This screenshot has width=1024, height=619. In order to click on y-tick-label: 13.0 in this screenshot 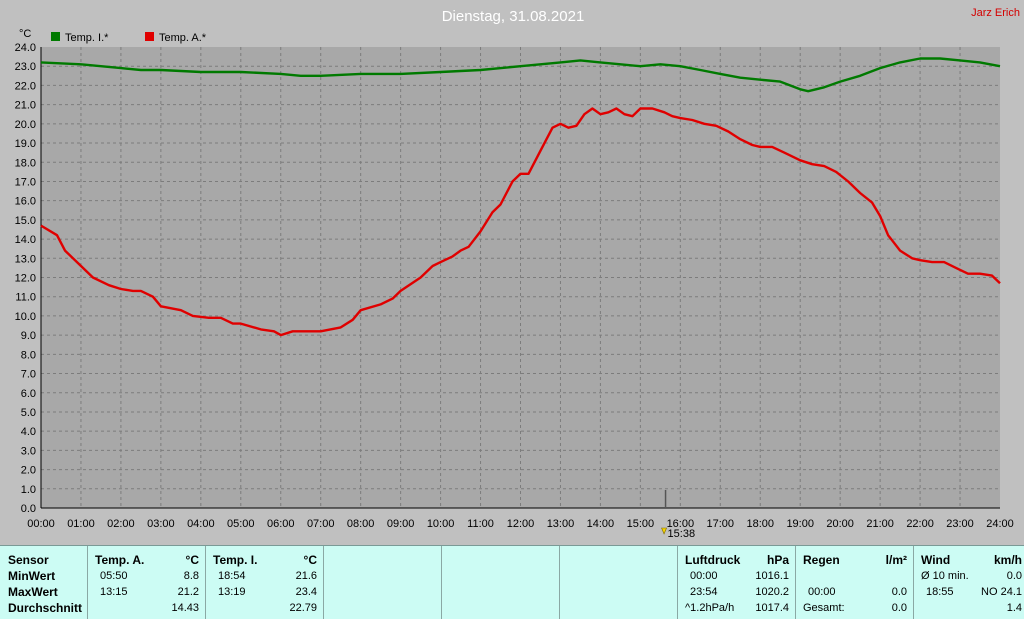, I will do `click(25, 259)`.